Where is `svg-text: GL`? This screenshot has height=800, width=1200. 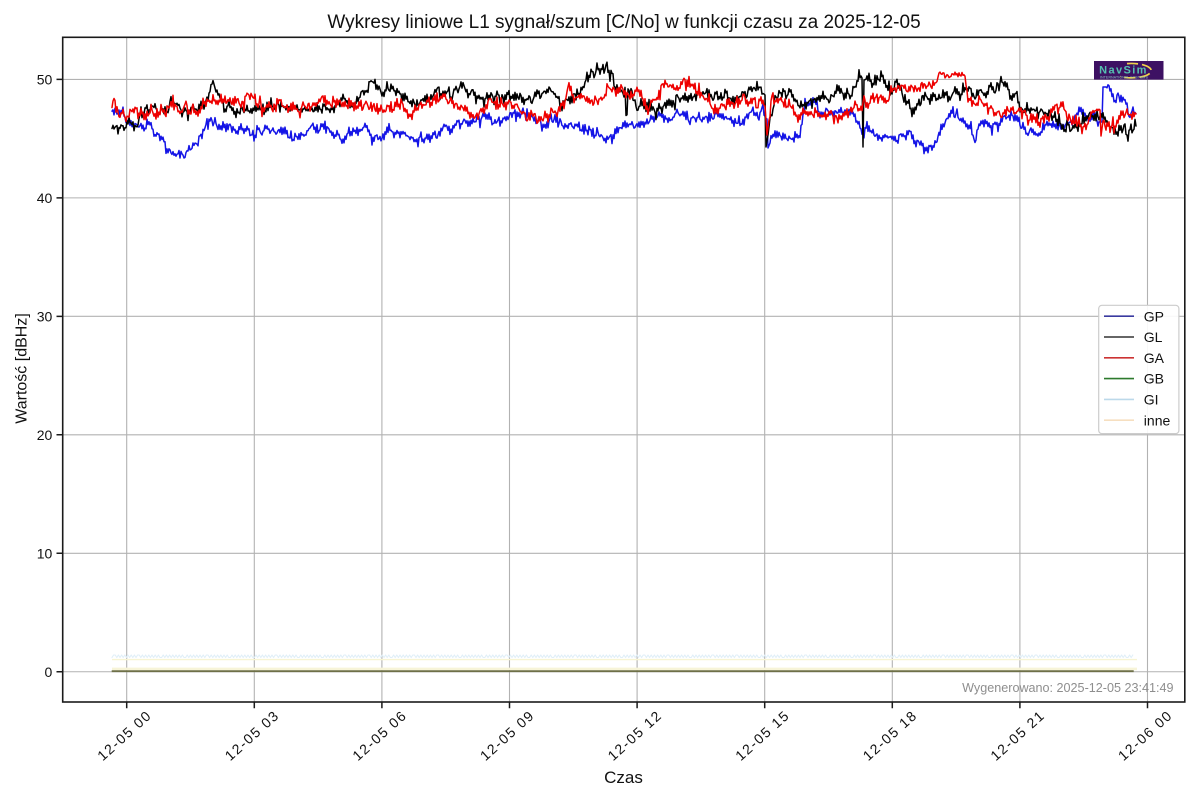
svg-text: GL is located at coordinates (1153, 337).